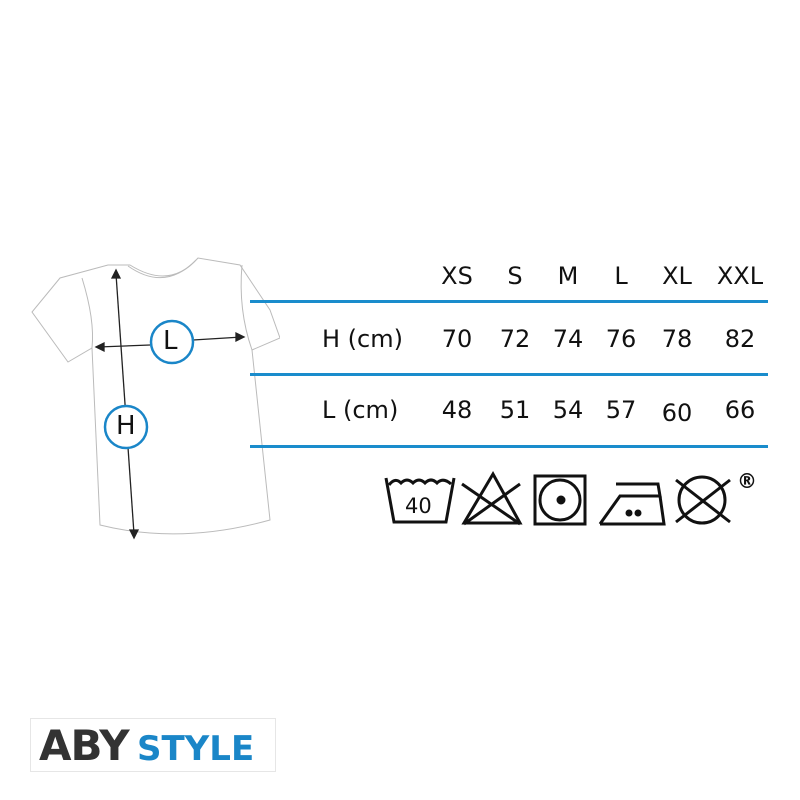  I want to click on wash-40-icon, so click(420, 500).